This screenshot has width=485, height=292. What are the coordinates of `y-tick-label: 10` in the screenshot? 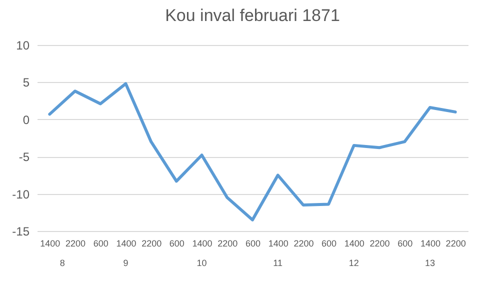 It's located at (23, 45).